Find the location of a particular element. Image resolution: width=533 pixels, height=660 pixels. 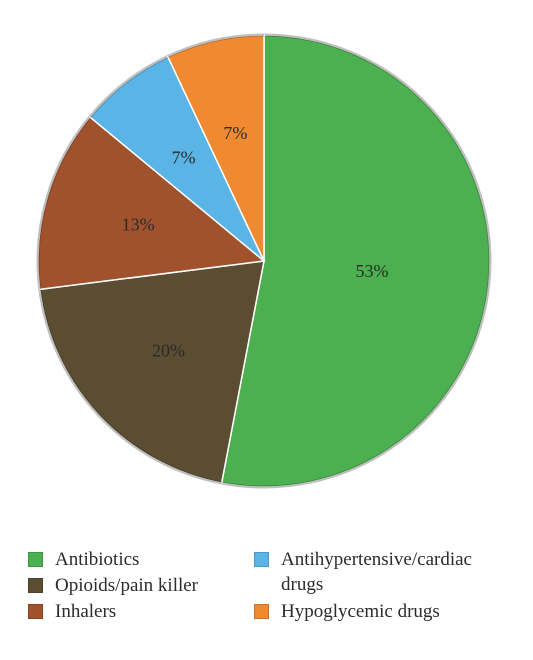

legend-label-inhalers: Inhalers is located at coordinates (86, 611).